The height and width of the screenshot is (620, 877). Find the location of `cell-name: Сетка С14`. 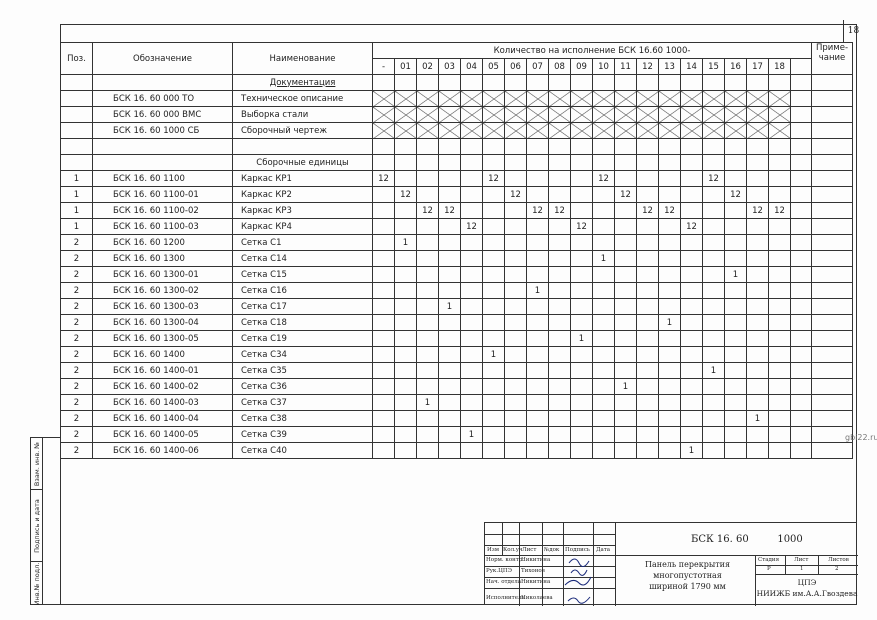

cell-name: Сетка С14 is located at coordinates (302, 258).